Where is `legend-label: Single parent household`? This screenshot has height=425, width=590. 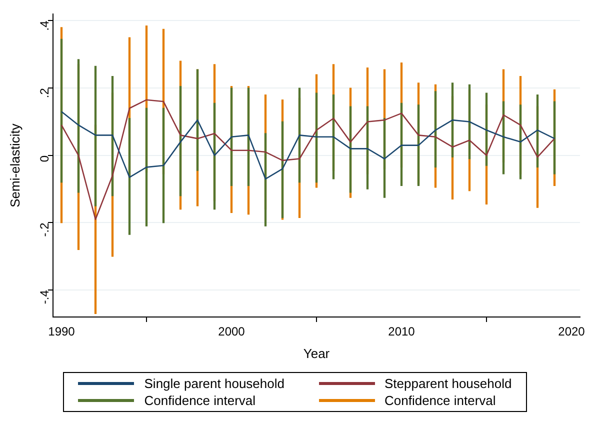 legend-label: Single parent household is located at coordinates (214, 383).